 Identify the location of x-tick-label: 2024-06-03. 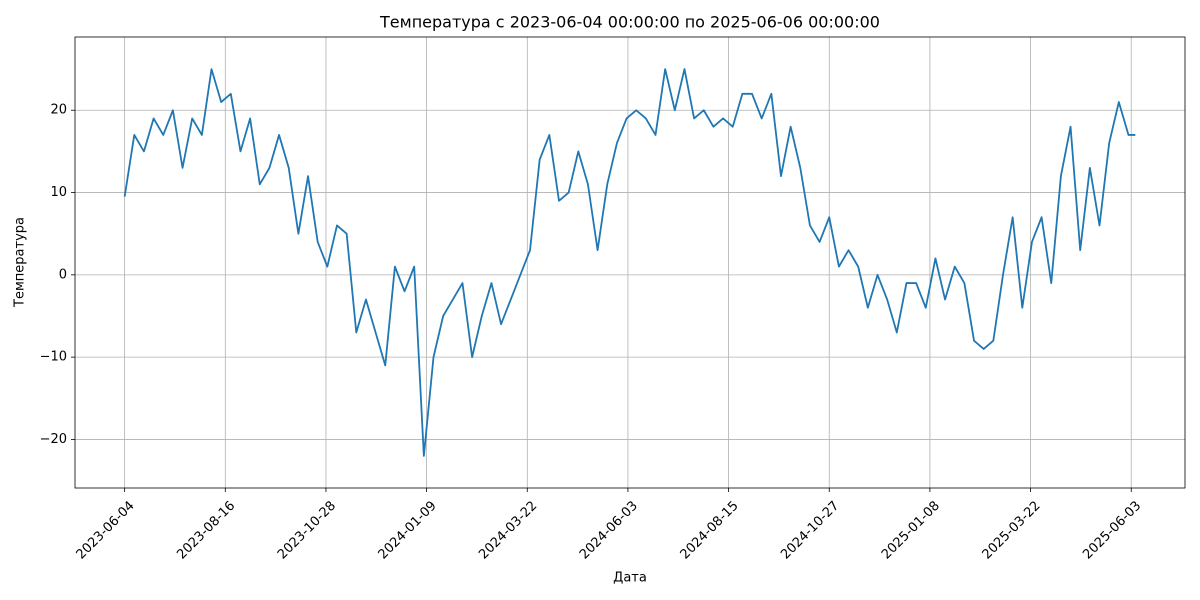
(609, 530).